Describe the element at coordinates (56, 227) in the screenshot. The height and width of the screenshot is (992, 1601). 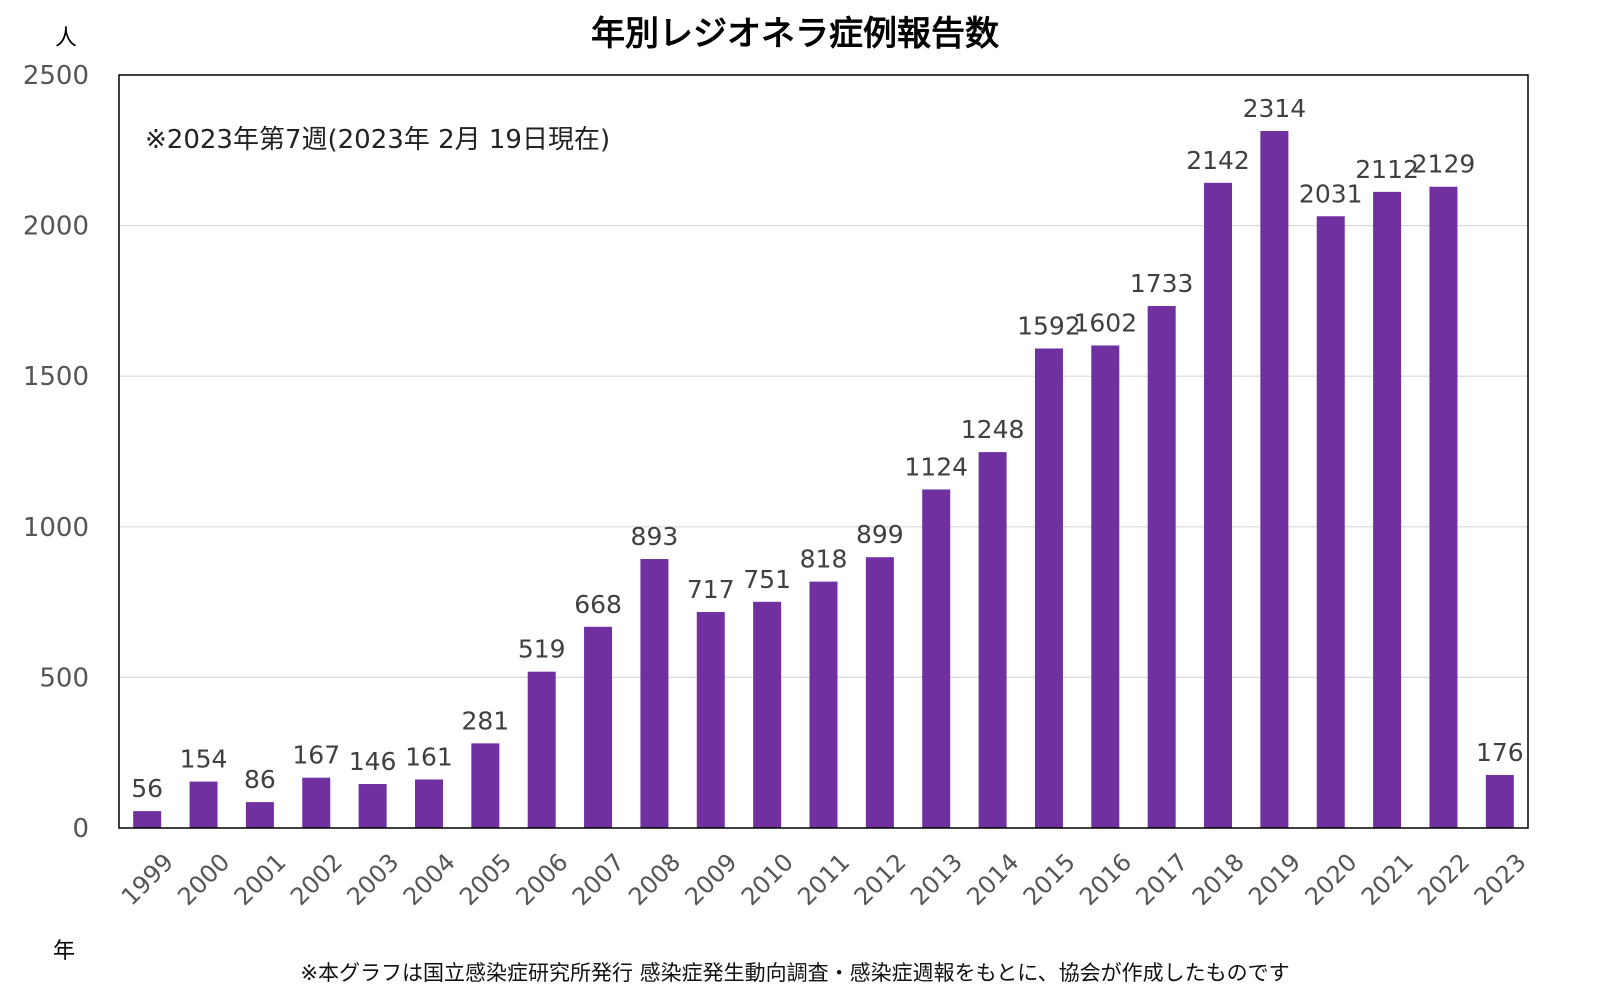
I see `y-tick-label: 2000` at that location.